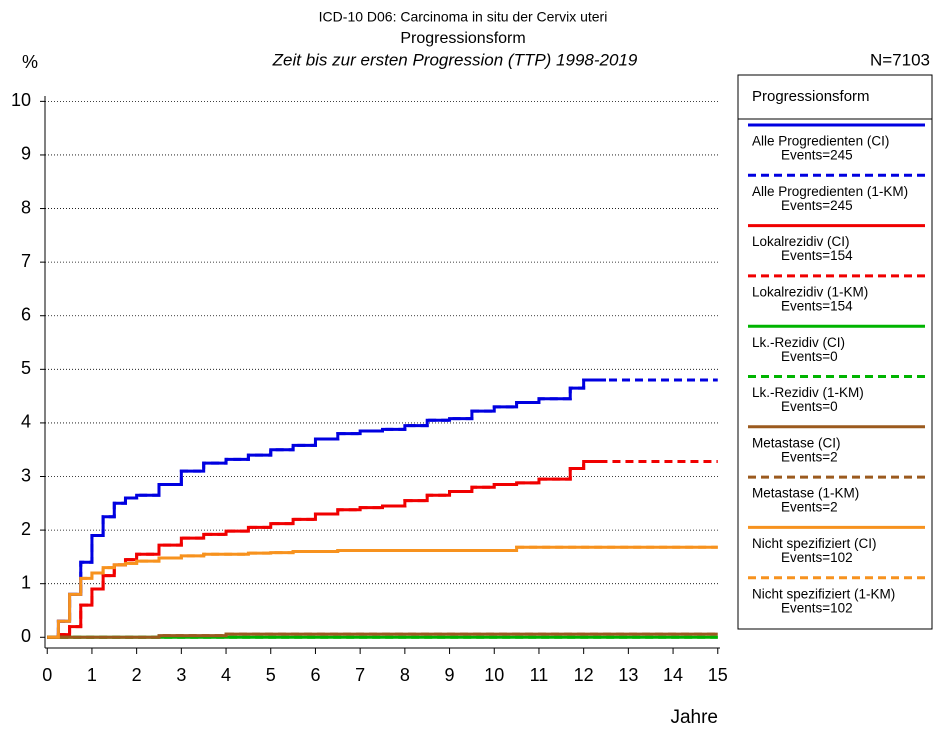  Describe the element at coordinates (26, 207) in the screenshot. I see `y-tick-label: 8` at that location.